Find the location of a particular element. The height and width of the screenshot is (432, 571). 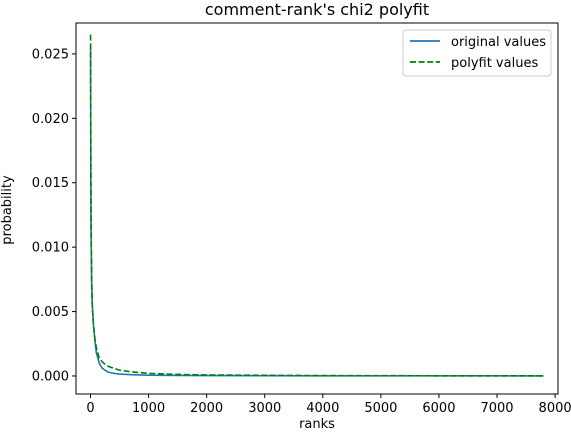

x-tick-label: 1000 is located at coordinates (148, 408).